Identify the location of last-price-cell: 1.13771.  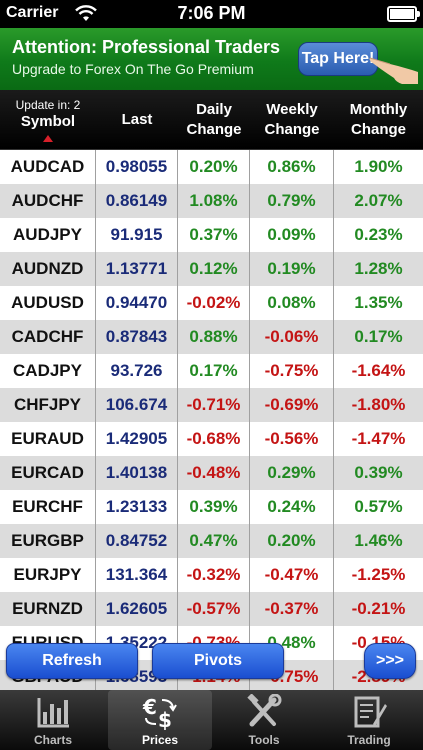
(137, 269).